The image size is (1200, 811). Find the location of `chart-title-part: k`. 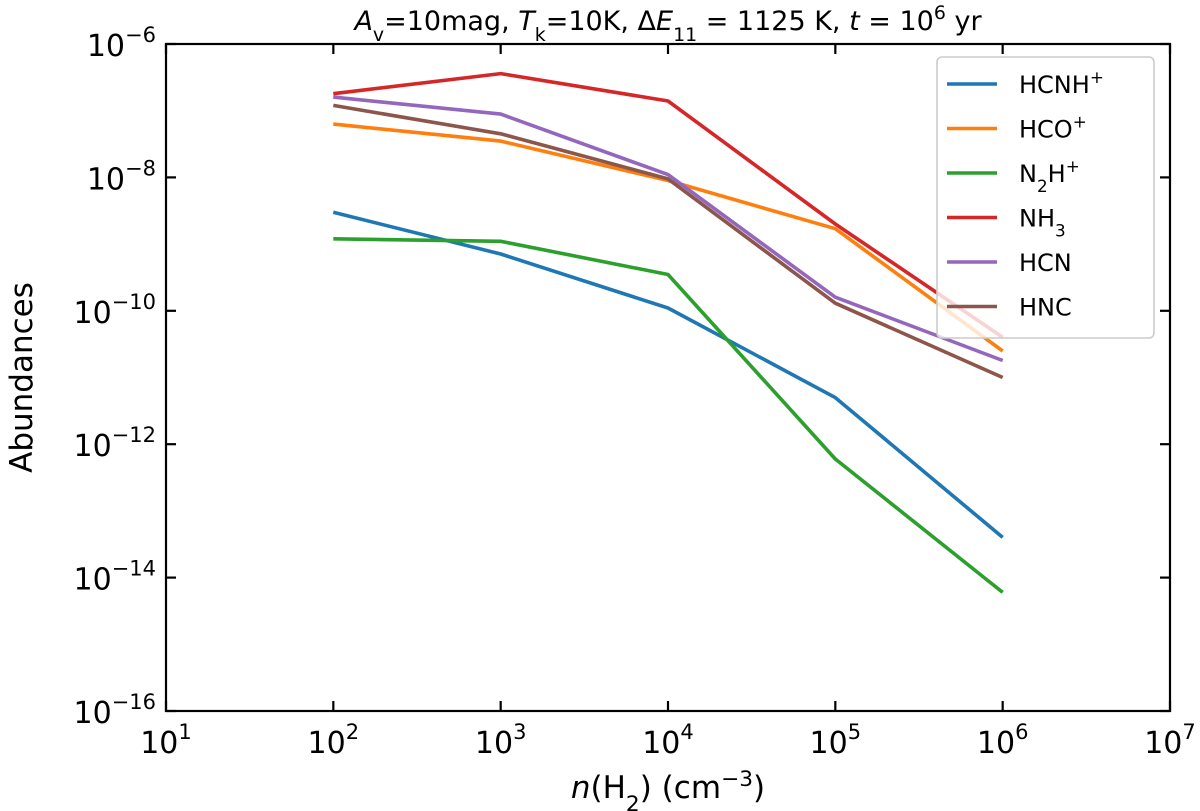

chart-title-part: k is located at coordinates (540, 35).